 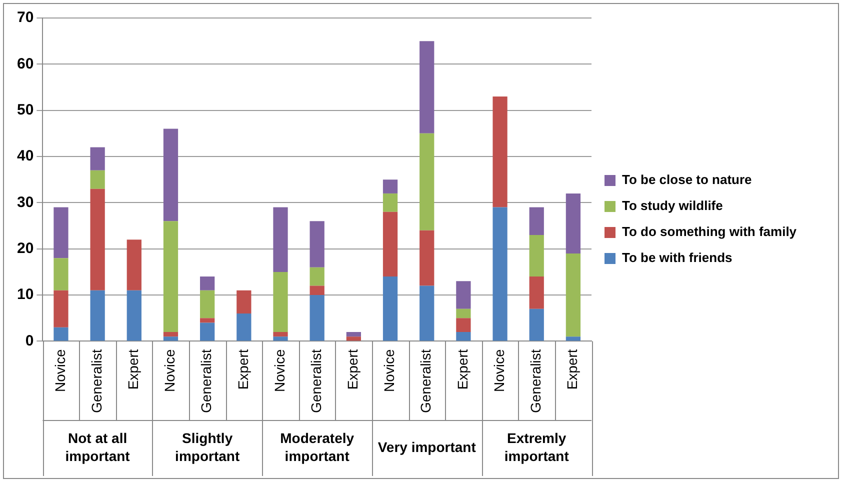 What do you see at coordinates (25, 156) in the screenshot?
I see `y-tick-label: 40` at bounding box center [25, 156].